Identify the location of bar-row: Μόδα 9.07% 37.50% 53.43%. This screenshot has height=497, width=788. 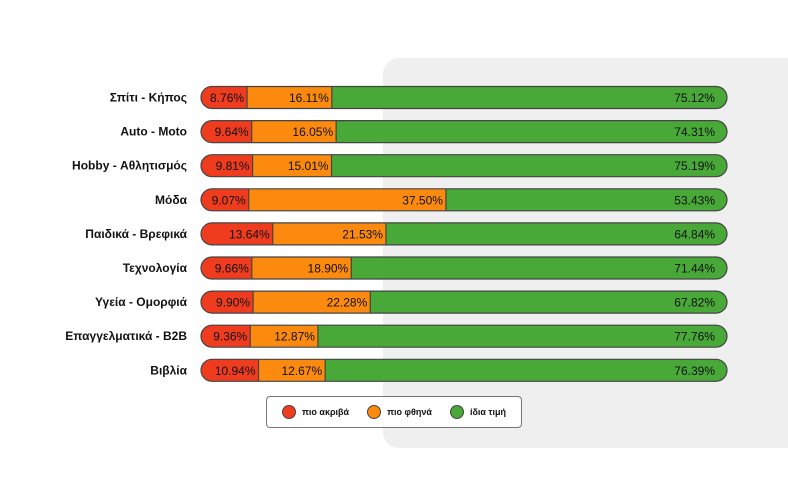
(441, 200).